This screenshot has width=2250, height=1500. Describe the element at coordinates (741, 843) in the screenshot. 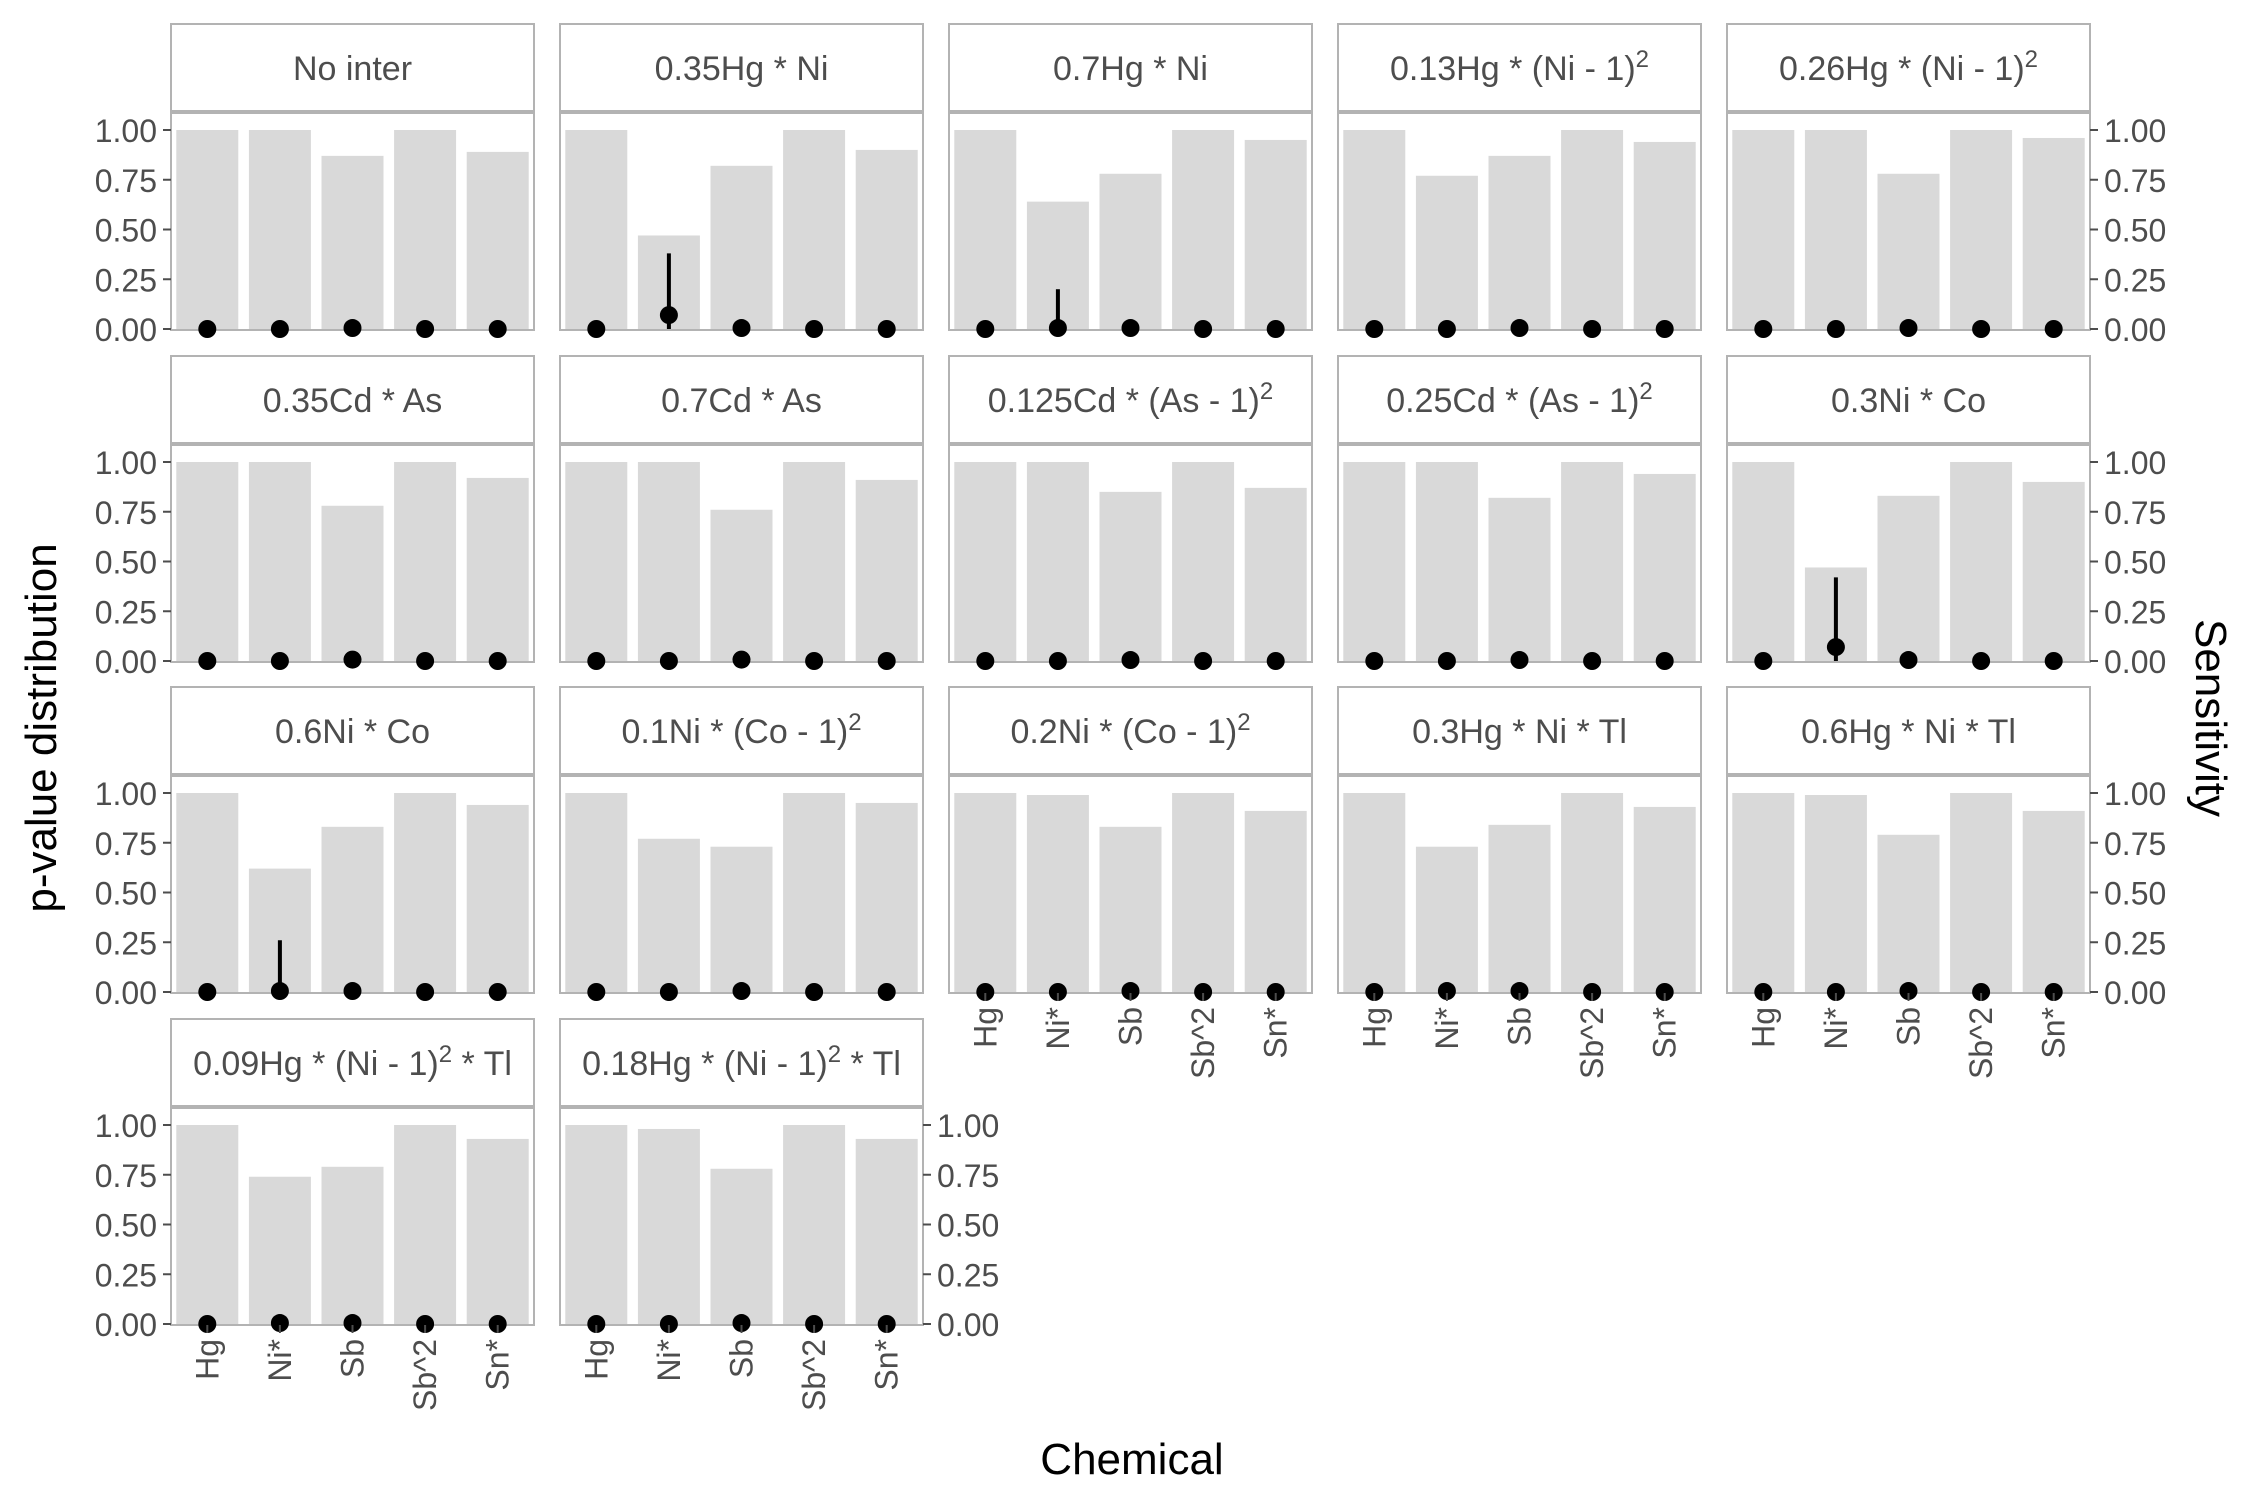

I see `facet-panel: 0.1Ni * (Co - 1)2` at that location.